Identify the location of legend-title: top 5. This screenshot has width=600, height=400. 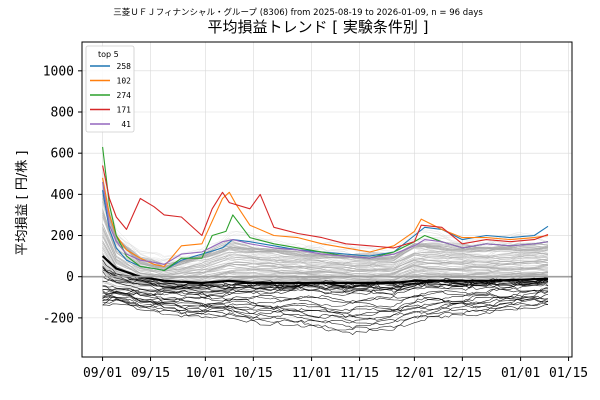
(108, 54).